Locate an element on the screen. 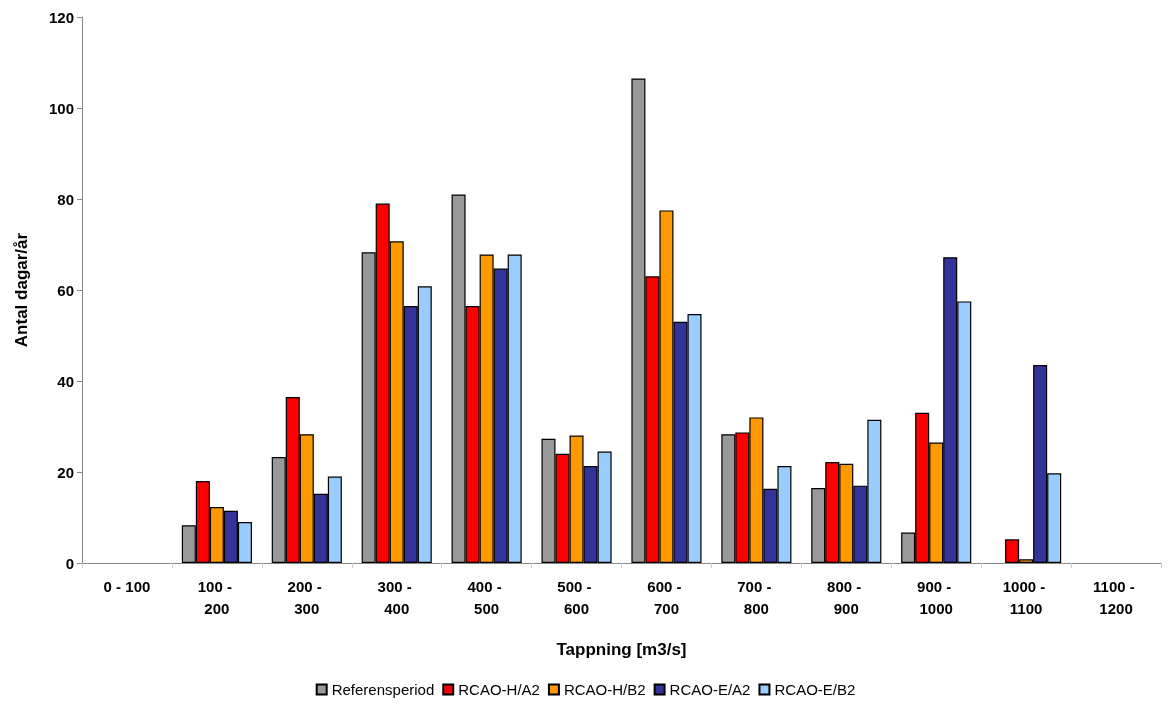 This screenshot has width=1171, height=712. legend-label: RCAO-H/B2 is located at coordinates (604, 689).